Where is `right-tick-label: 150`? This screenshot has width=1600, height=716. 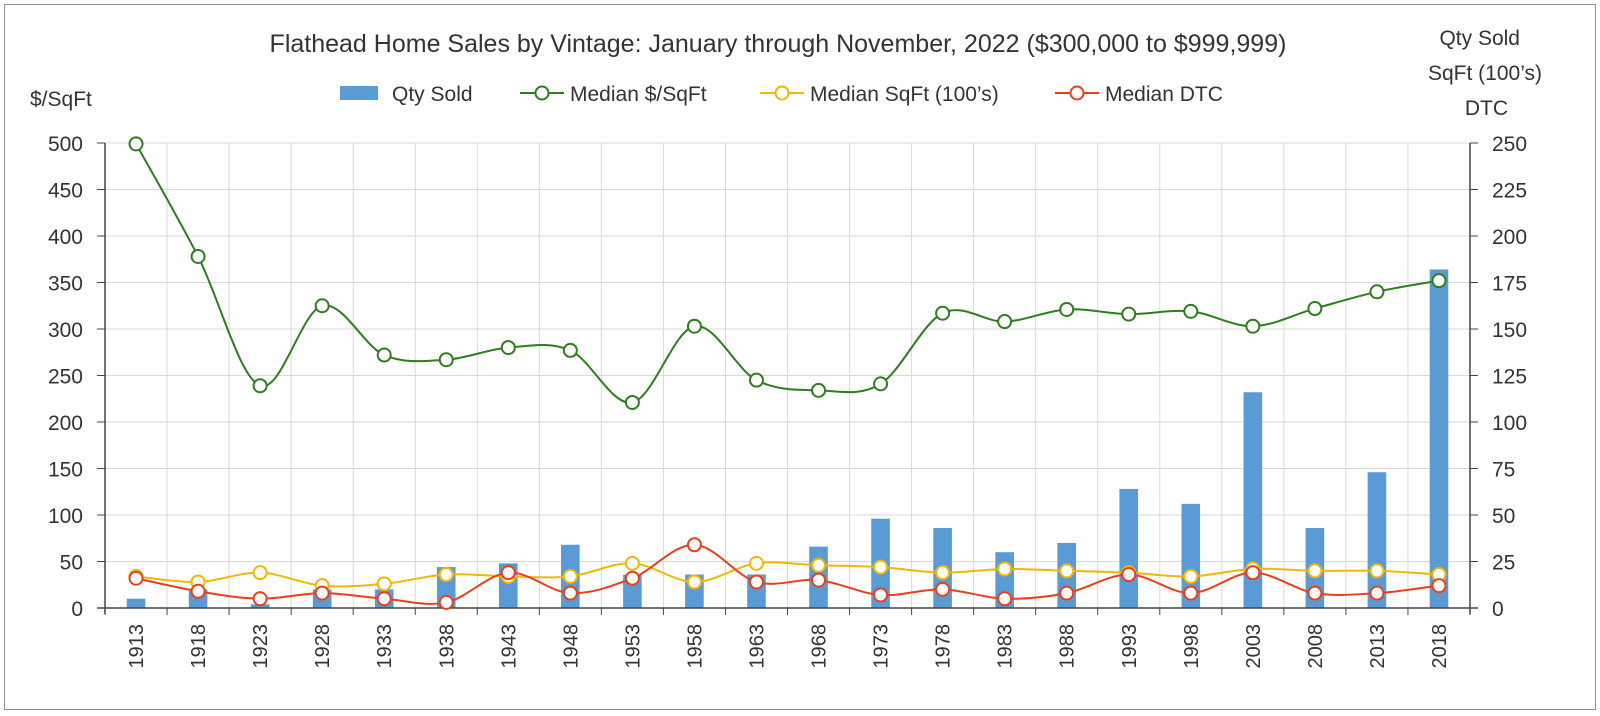
right-tick-label: 150 is located at coordinates (1509, 330).